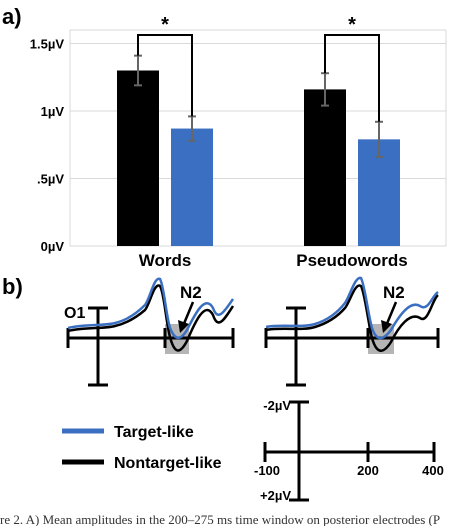  What do you see at coordinates (47, 44) in the screenshot?
I see `y-tick-label: 1.5µV` at bounding box center [47, 44].